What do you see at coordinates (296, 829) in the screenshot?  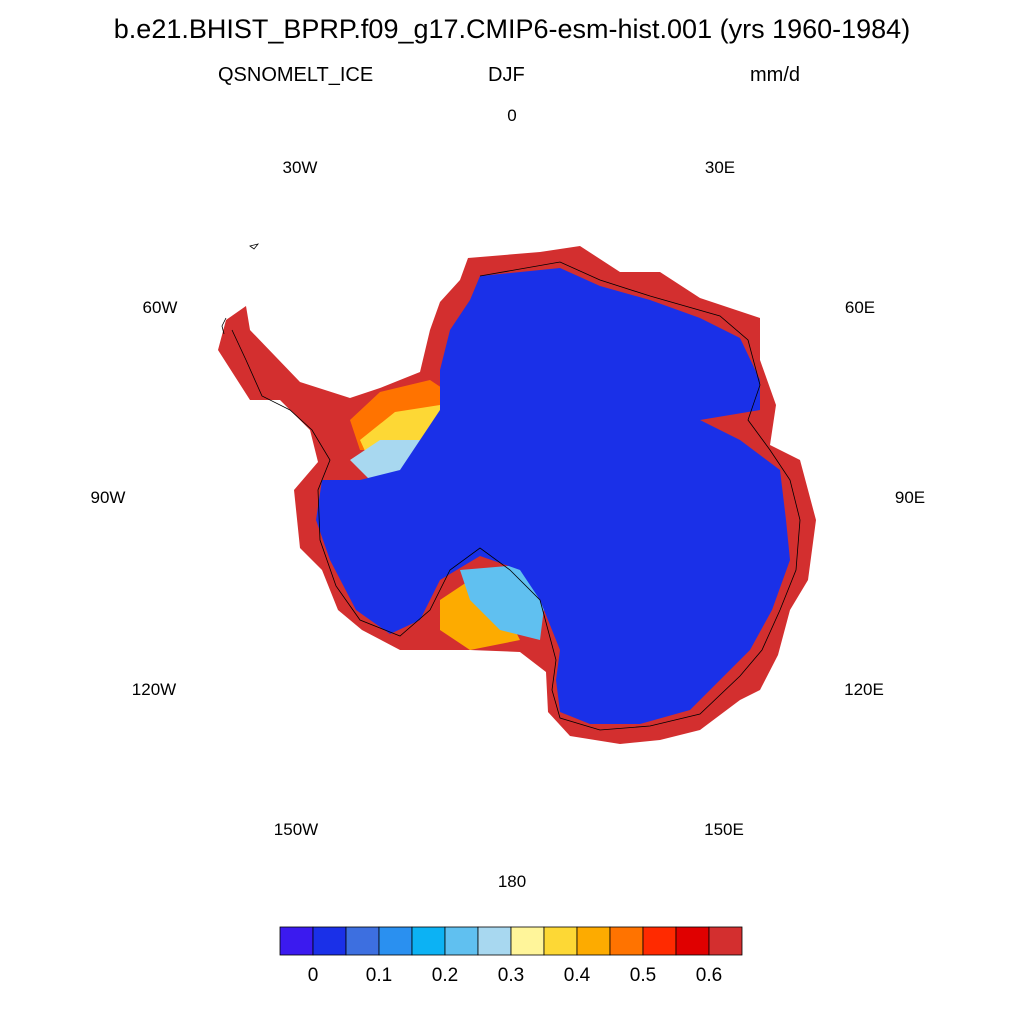 I see `lon-label-150w: 150W` at bounding box center [296, 829].